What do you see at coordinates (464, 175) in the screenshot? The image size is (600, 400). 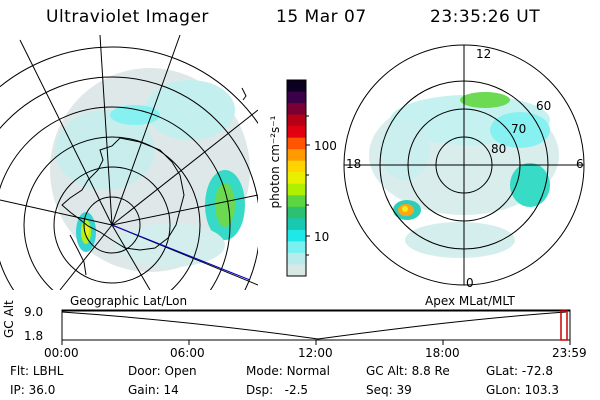 I see `mag-emission` at bounding box center [464, 175].